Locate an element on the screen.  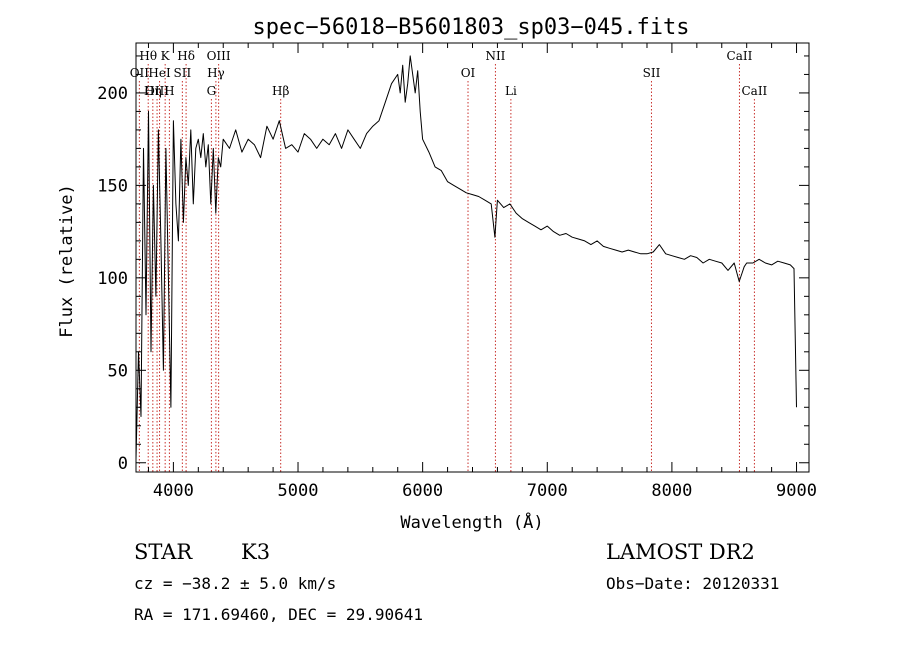
object-class: STAR is located at coordinates (163, 552).